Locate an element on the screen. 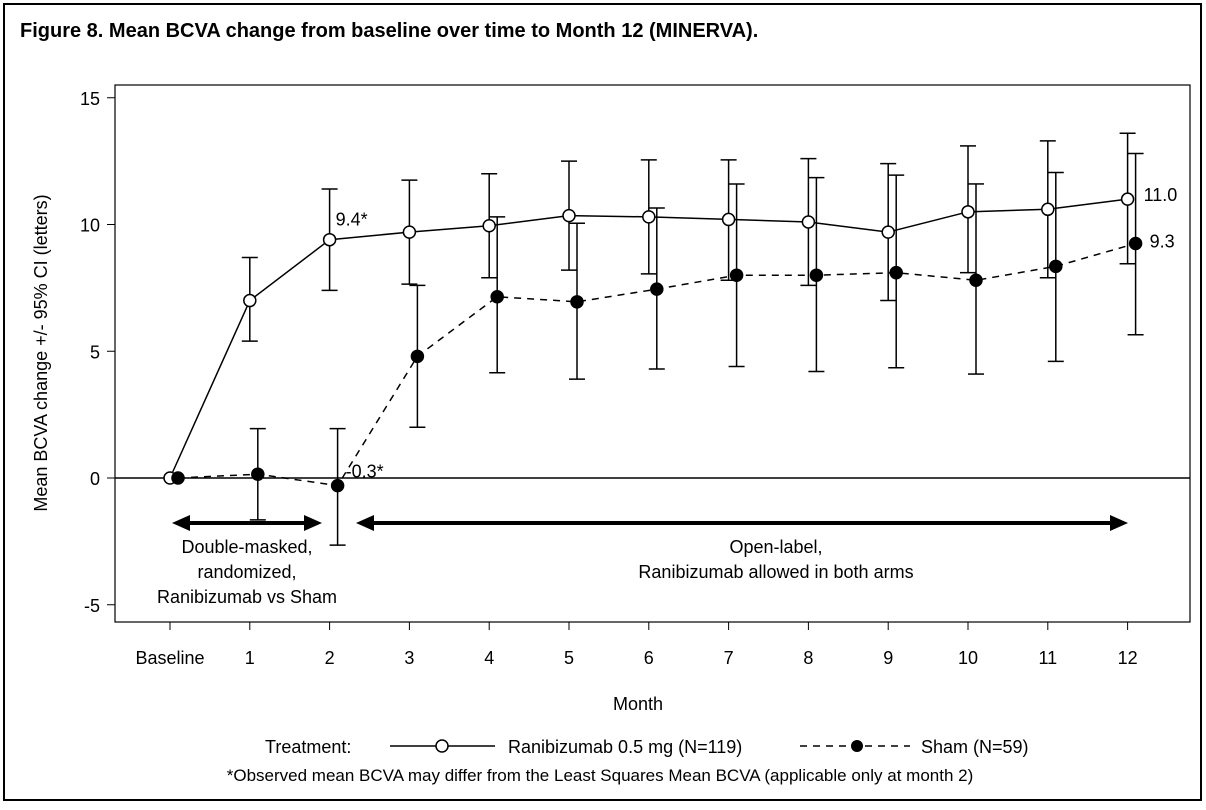  x-tick-label: 5 is located at coordinates (569, 658).